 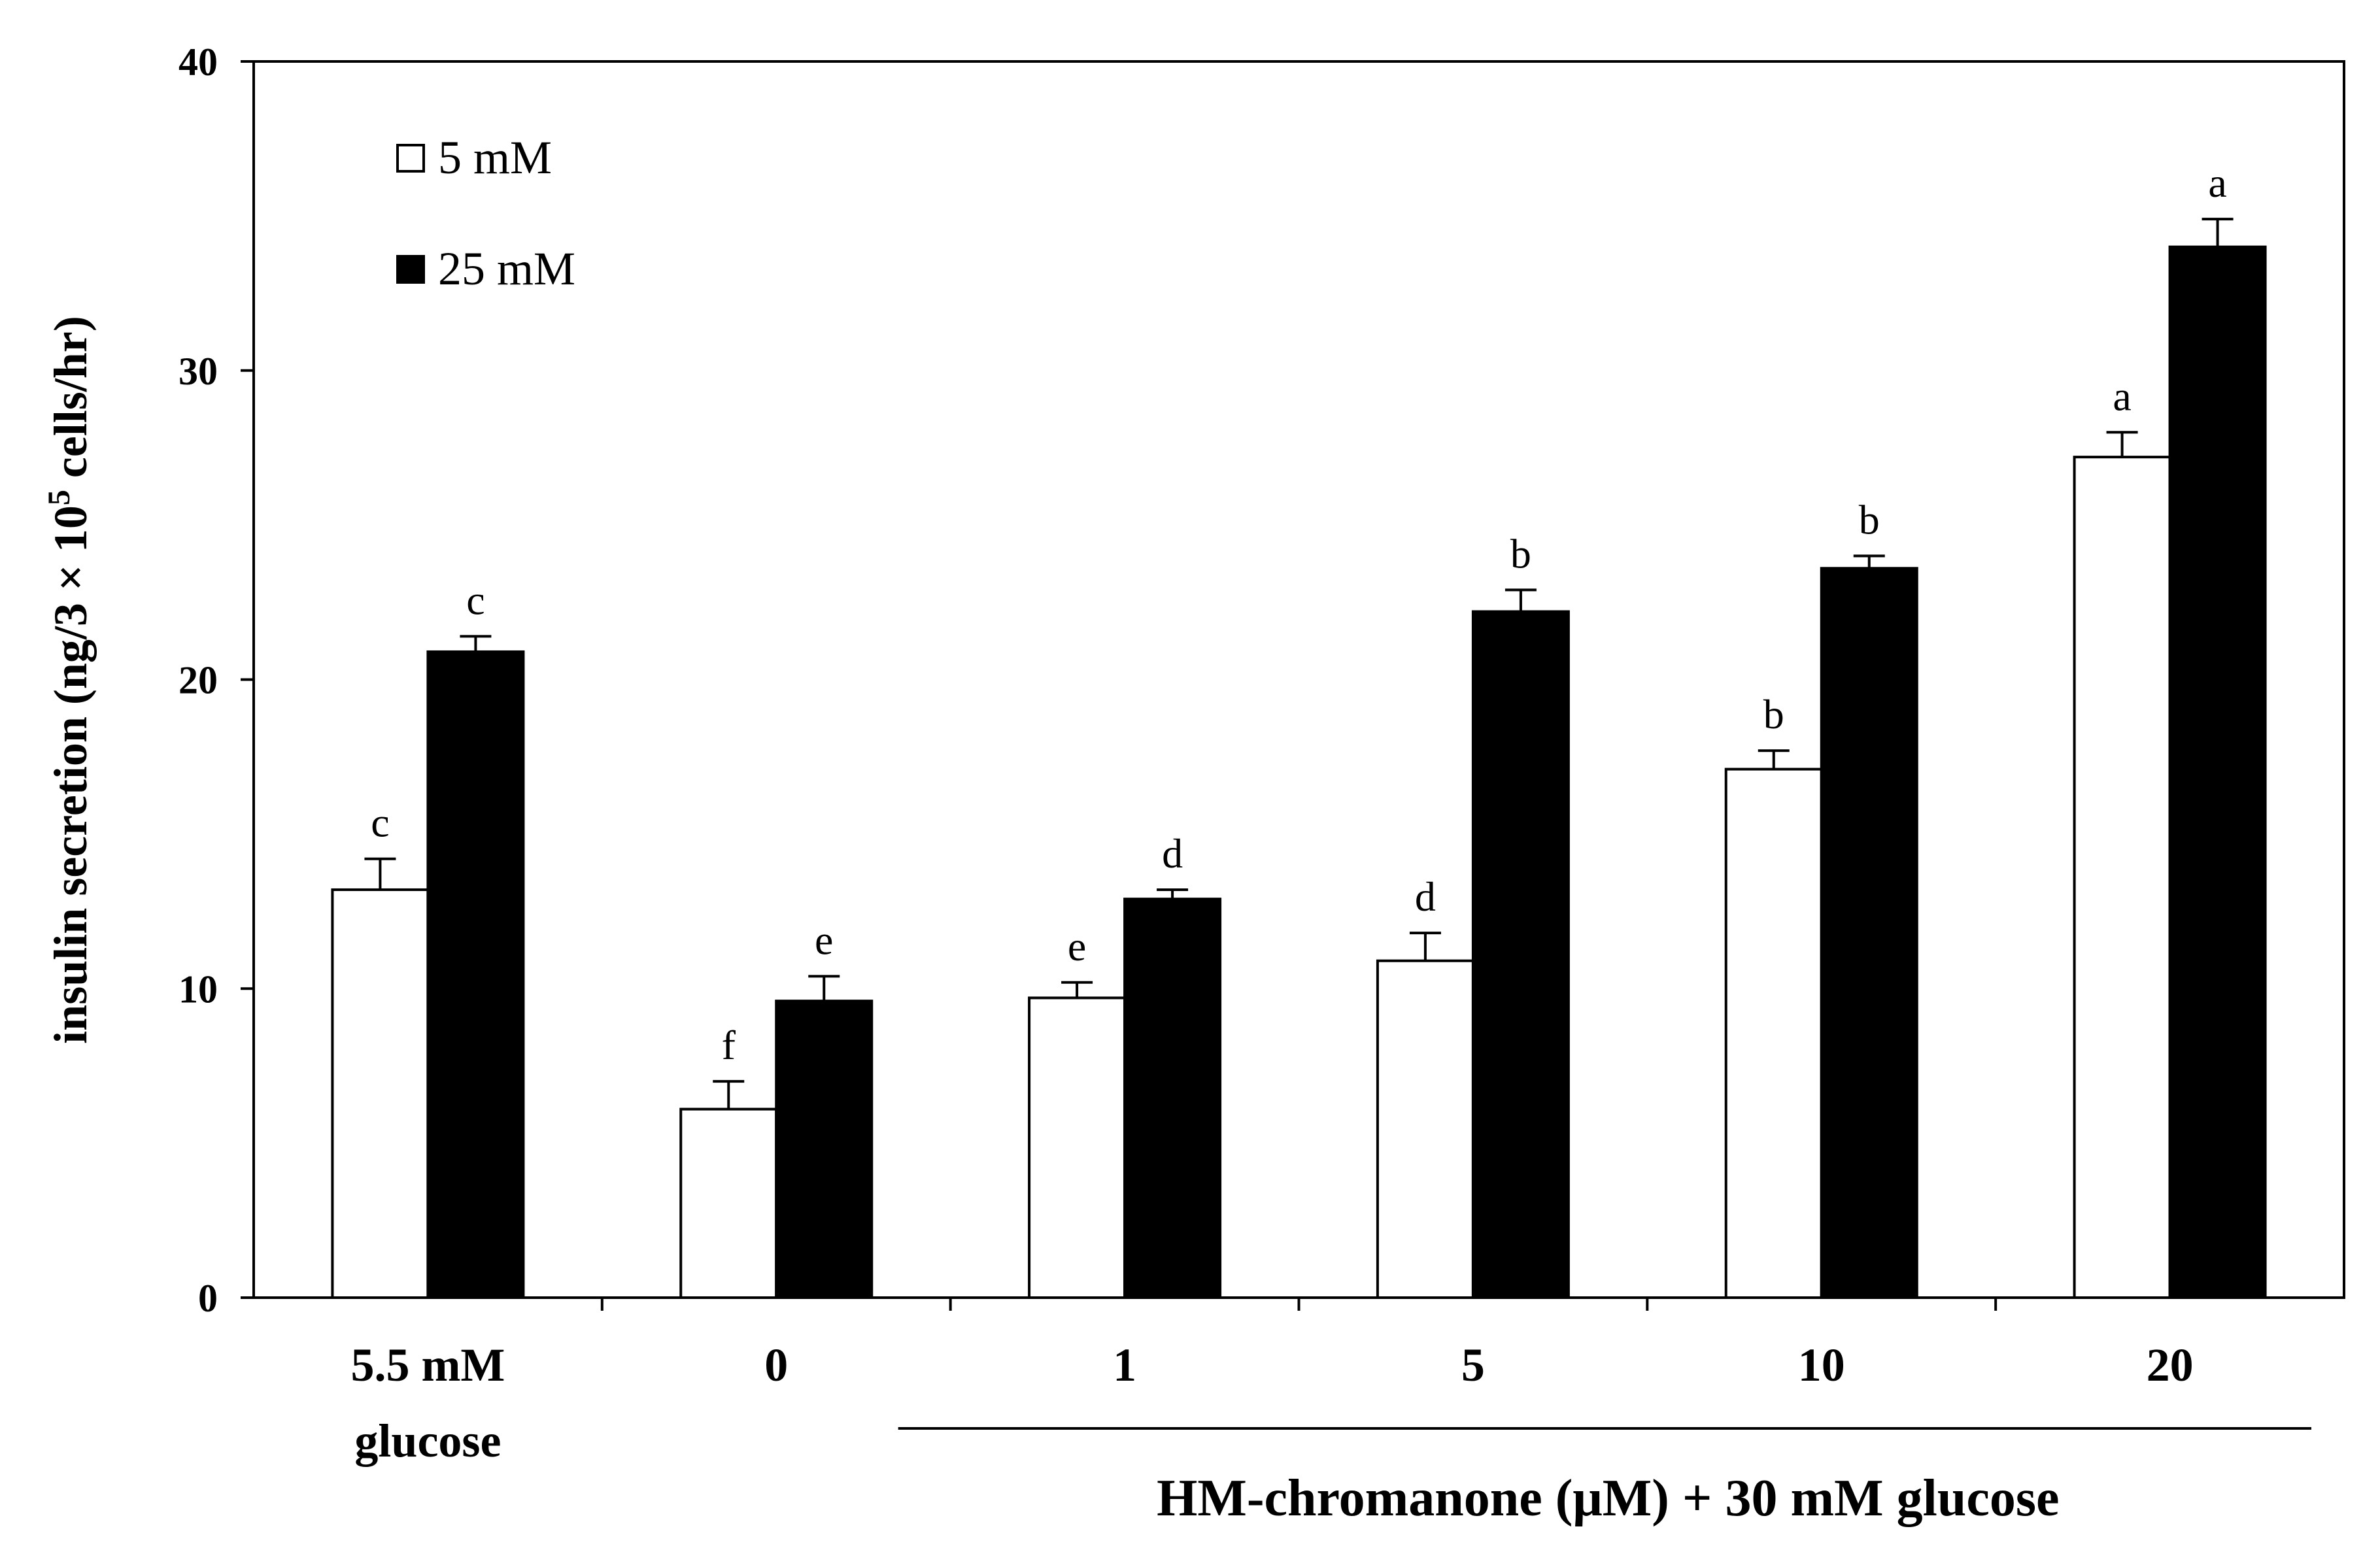 What do you see at coordinates (1608, 1498) in the screenshot?
I see `x-axis-title: HM-chromanone (μM) + 30 mM glucose` at bounding box center [1608, 1498].